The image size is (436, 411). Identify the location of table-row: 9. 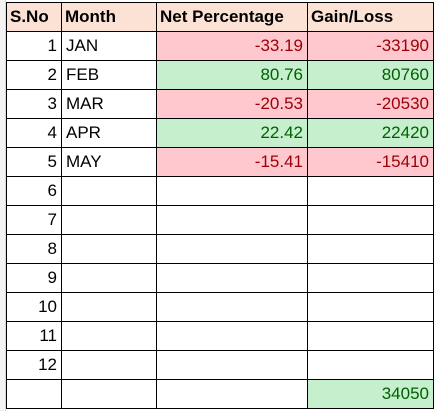
(220, 278).